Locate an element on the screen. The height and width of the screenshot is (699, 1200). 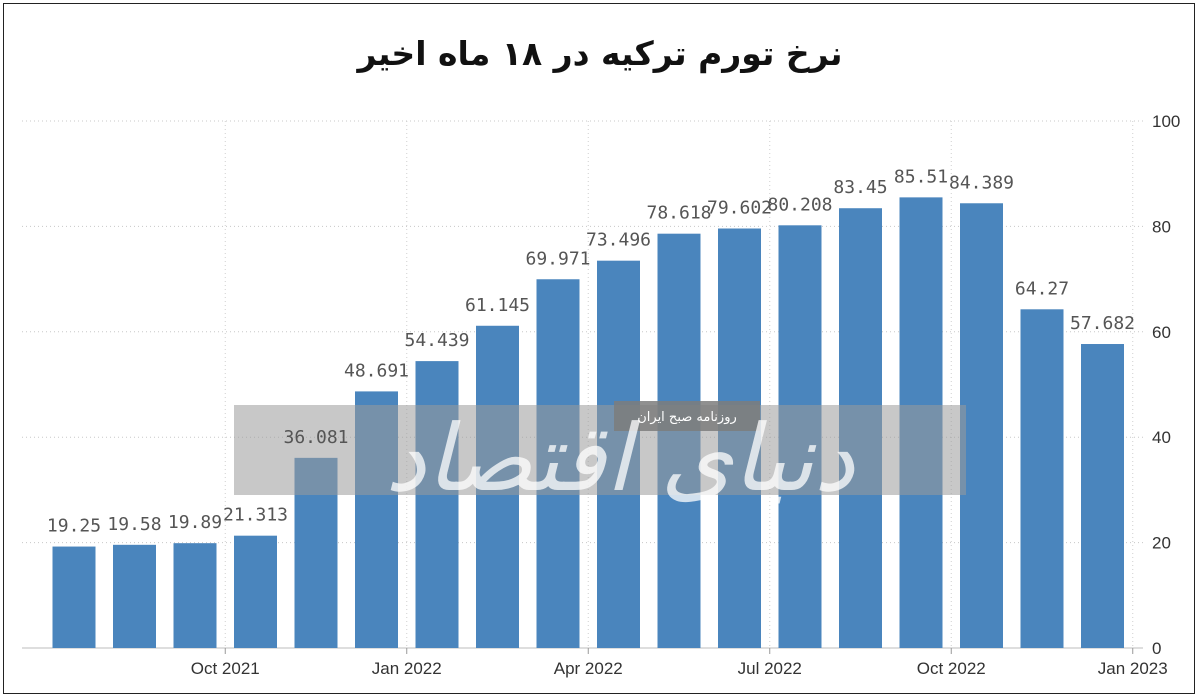
data-label: 73.496 is located at coordinates (618, 240).